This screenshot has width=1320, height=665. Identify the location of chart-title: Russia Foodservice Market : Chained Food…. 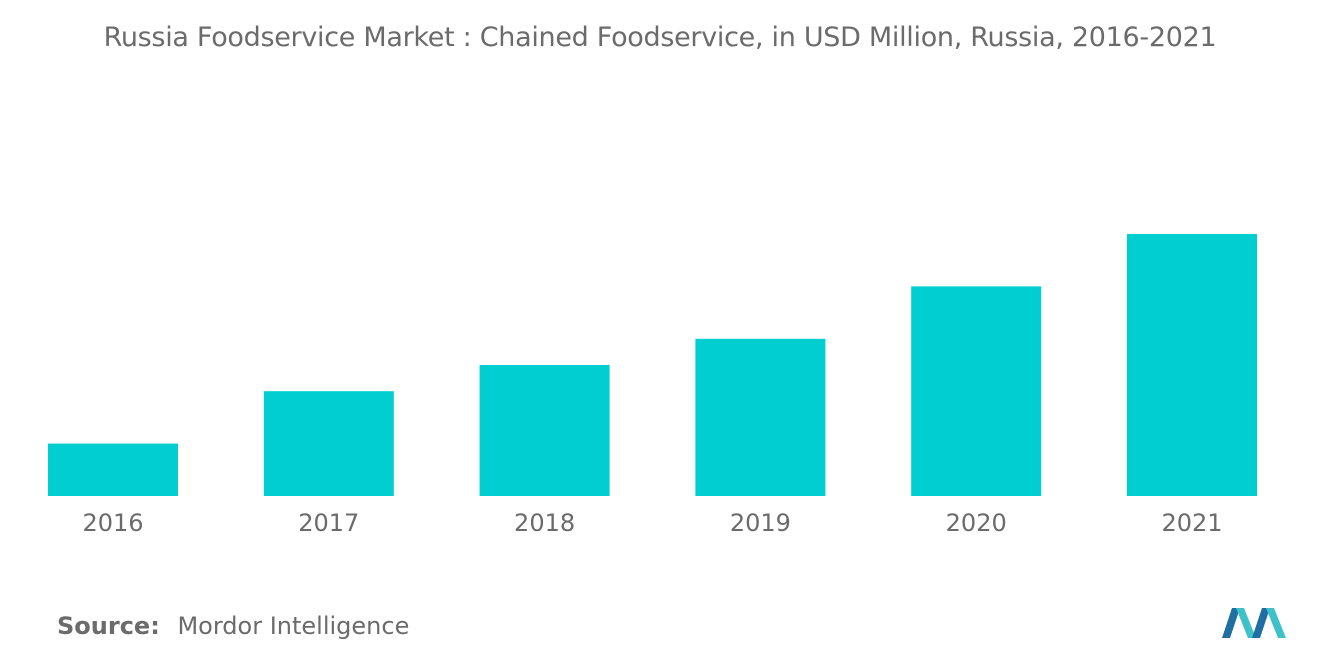
(660, 37).